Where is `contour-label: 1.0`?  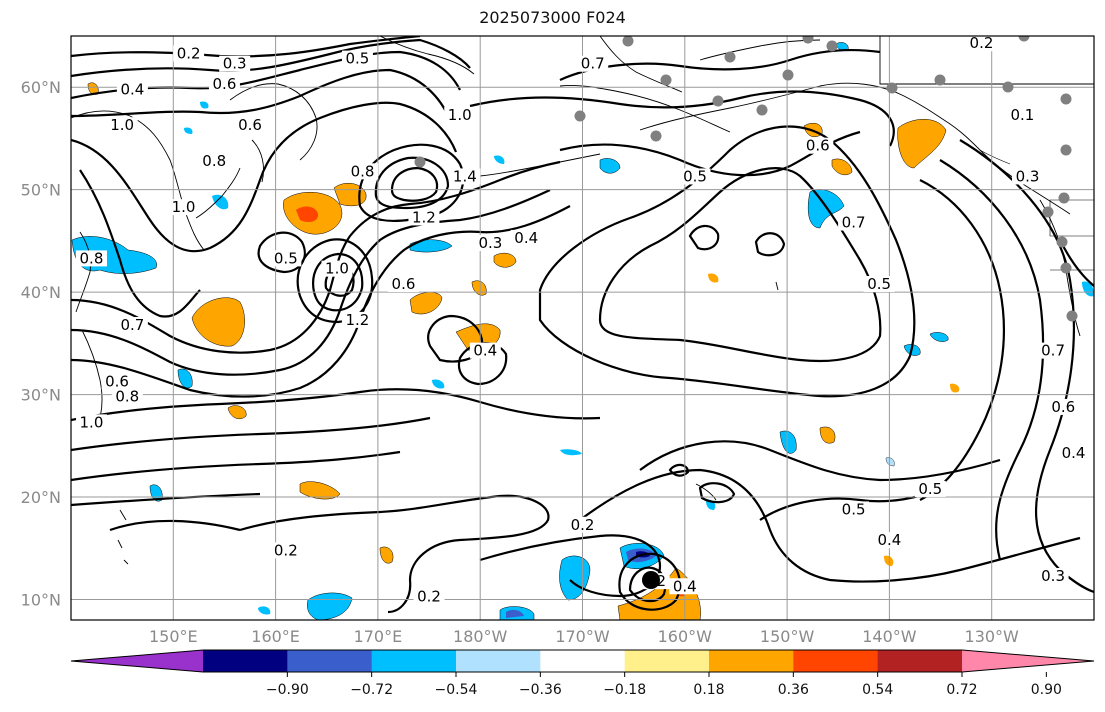
contour-label: 1.0 is located at coordinates (92, 422).